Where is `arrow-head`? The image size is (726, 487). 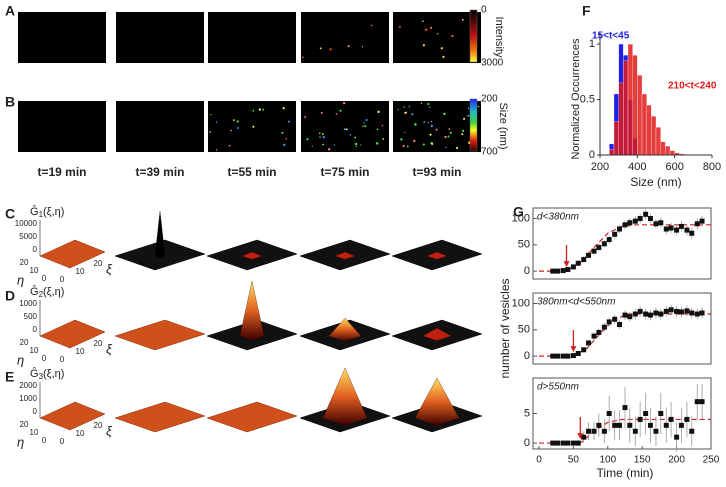
arrow-head is located at coordinates (566, 264).